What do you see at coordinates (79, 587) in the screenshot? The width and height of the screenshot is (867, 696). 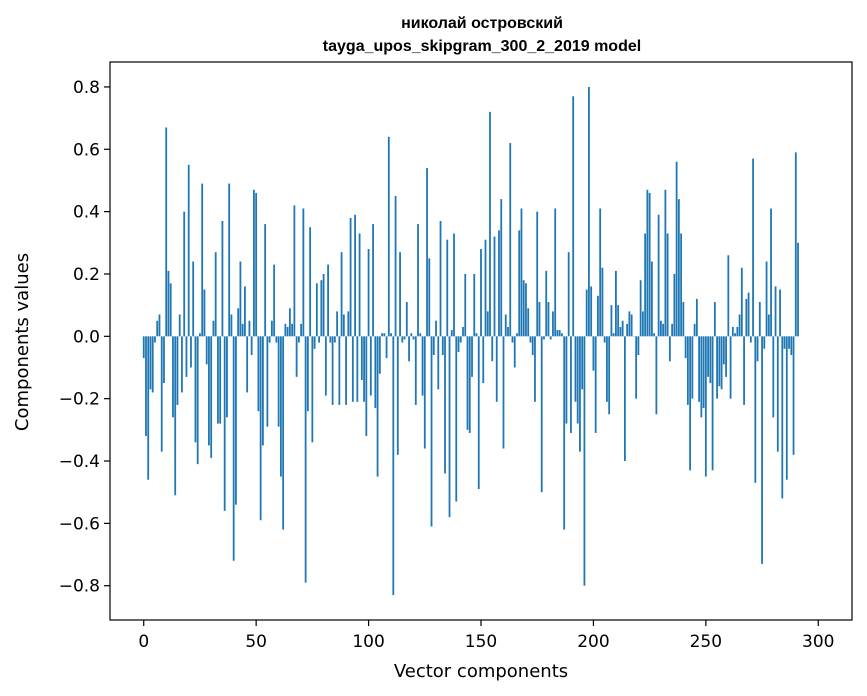 I see `y-tick-label-0: −0.8` at bounding box center [79, 587].